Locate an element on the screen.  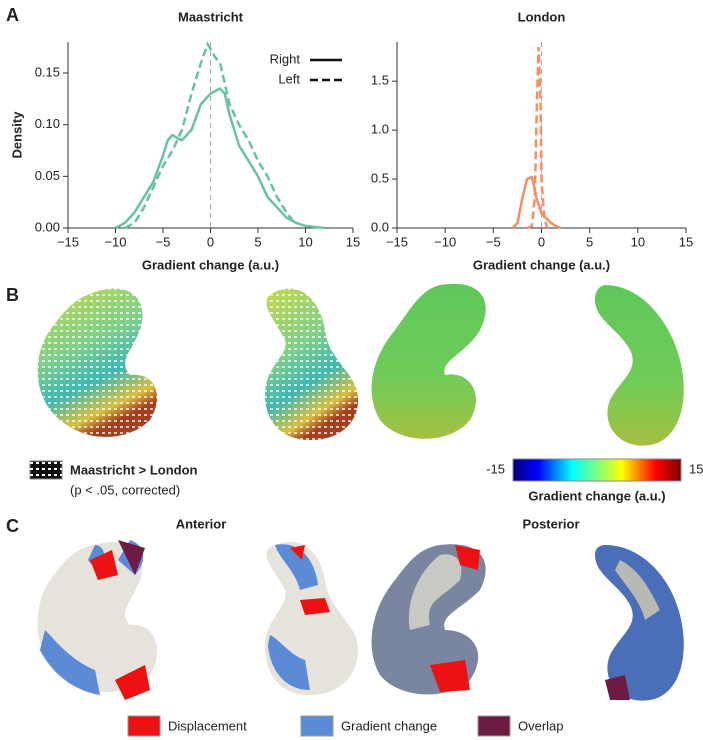
pattern-legend: Maastricht > London is located at coordinates (134, 469).